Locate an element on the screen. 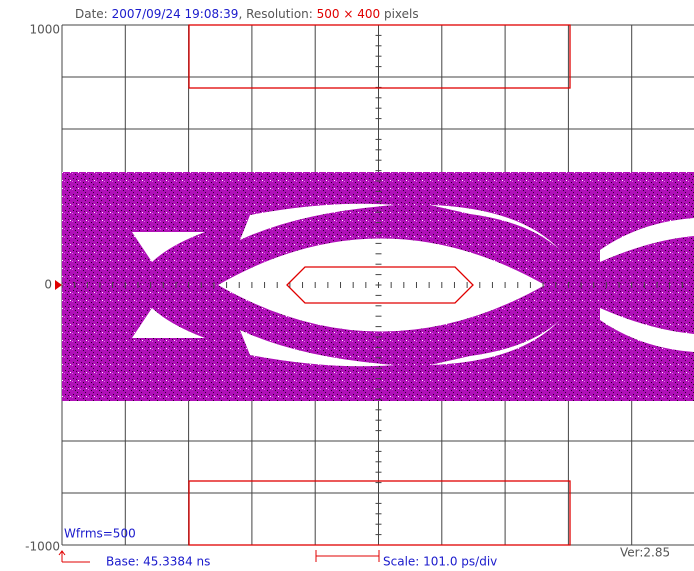  mask-top is located at coordinates (379, 56).